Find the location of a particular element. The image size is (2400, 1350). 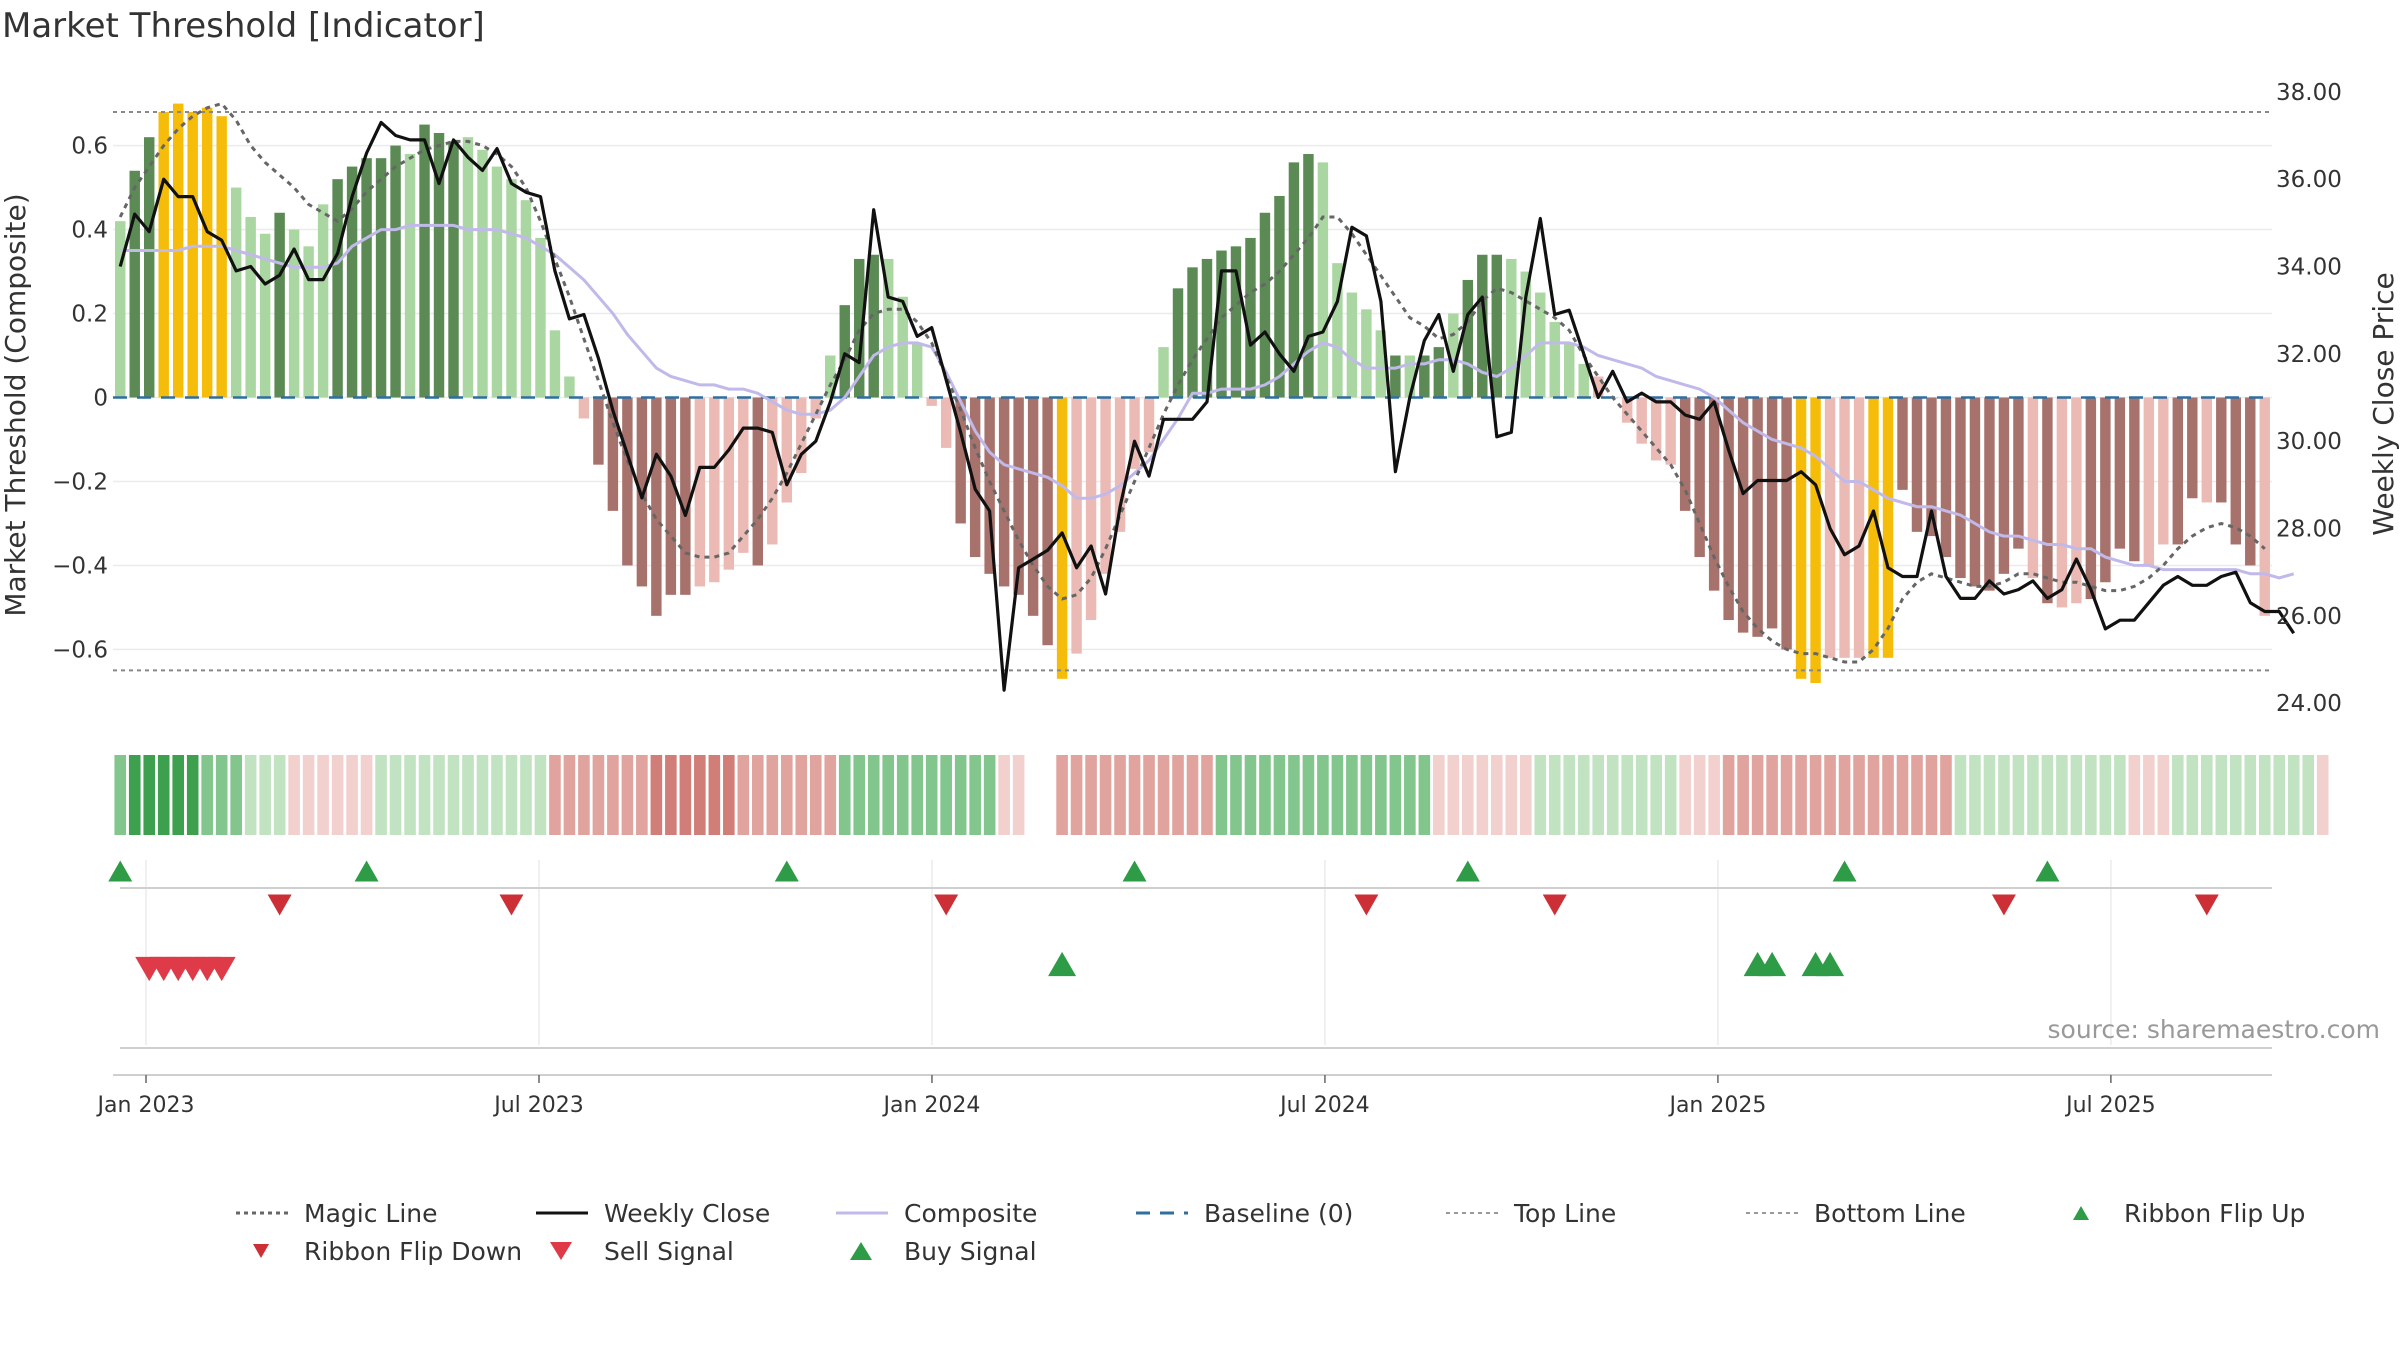

x-tick-label: Jul 2023 is located at coordinates (538, 1105).